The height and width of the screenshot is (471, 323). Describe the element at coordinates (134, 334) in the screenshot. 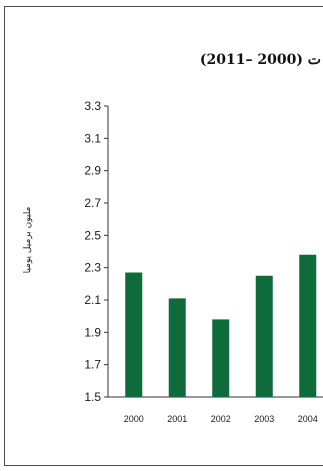

I see `bar-2000` at that location.